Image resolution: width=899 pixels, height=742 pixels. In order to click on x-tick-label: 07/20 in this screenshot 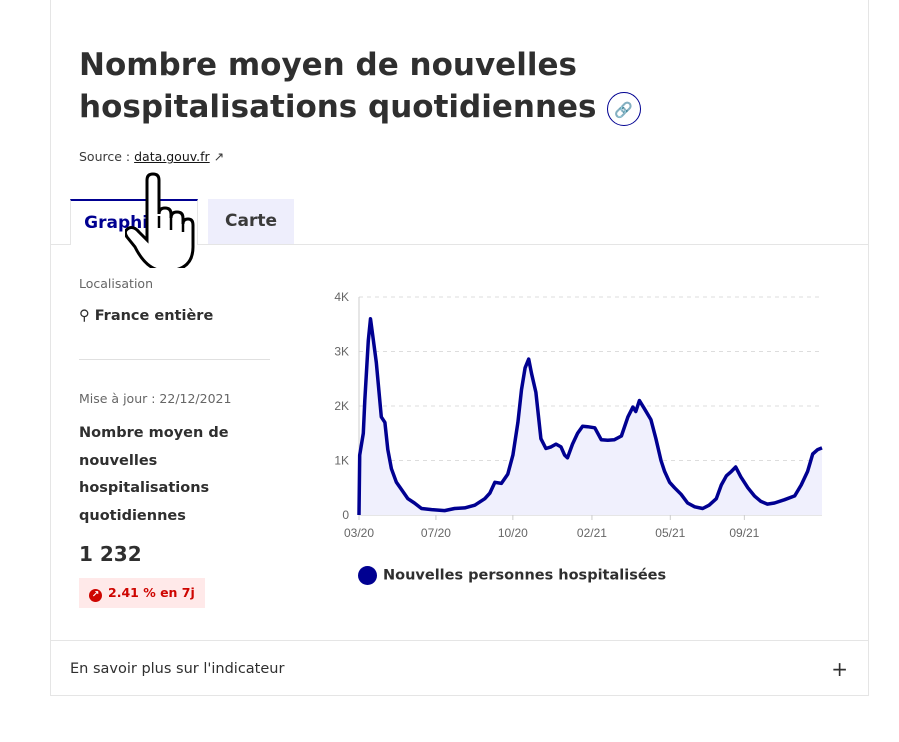, I will do `click(436, 533)`.